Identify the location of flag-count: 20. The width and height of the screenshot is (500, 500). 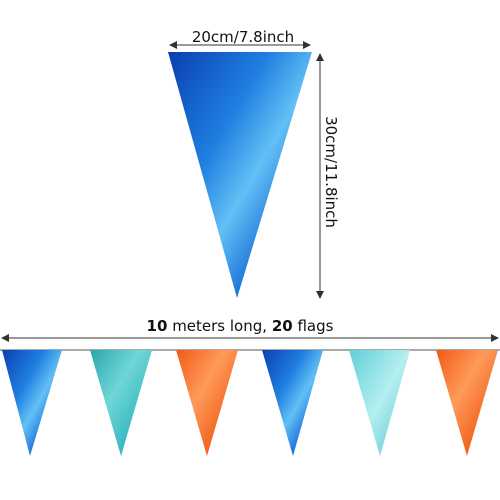
(282, 326).